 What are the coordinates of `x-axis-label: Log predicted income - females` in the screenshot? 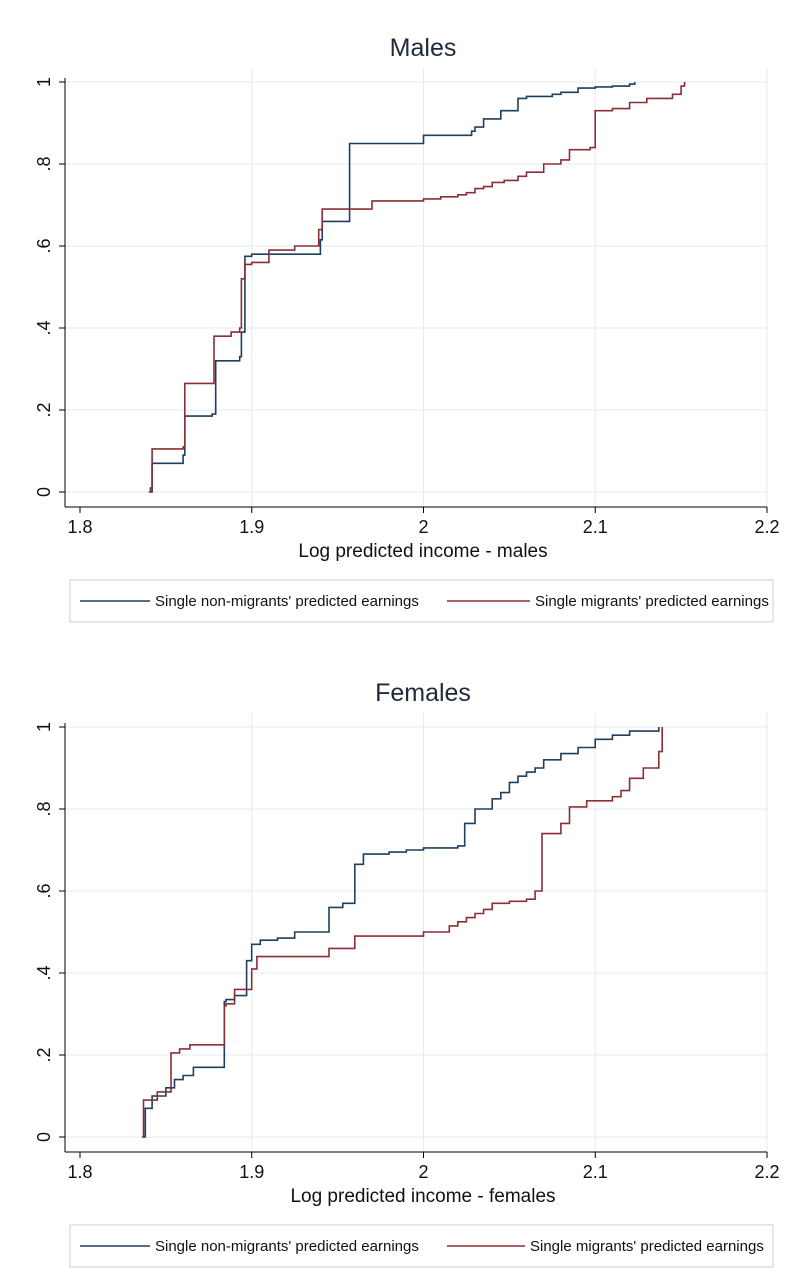 It's located at (422, 1196).